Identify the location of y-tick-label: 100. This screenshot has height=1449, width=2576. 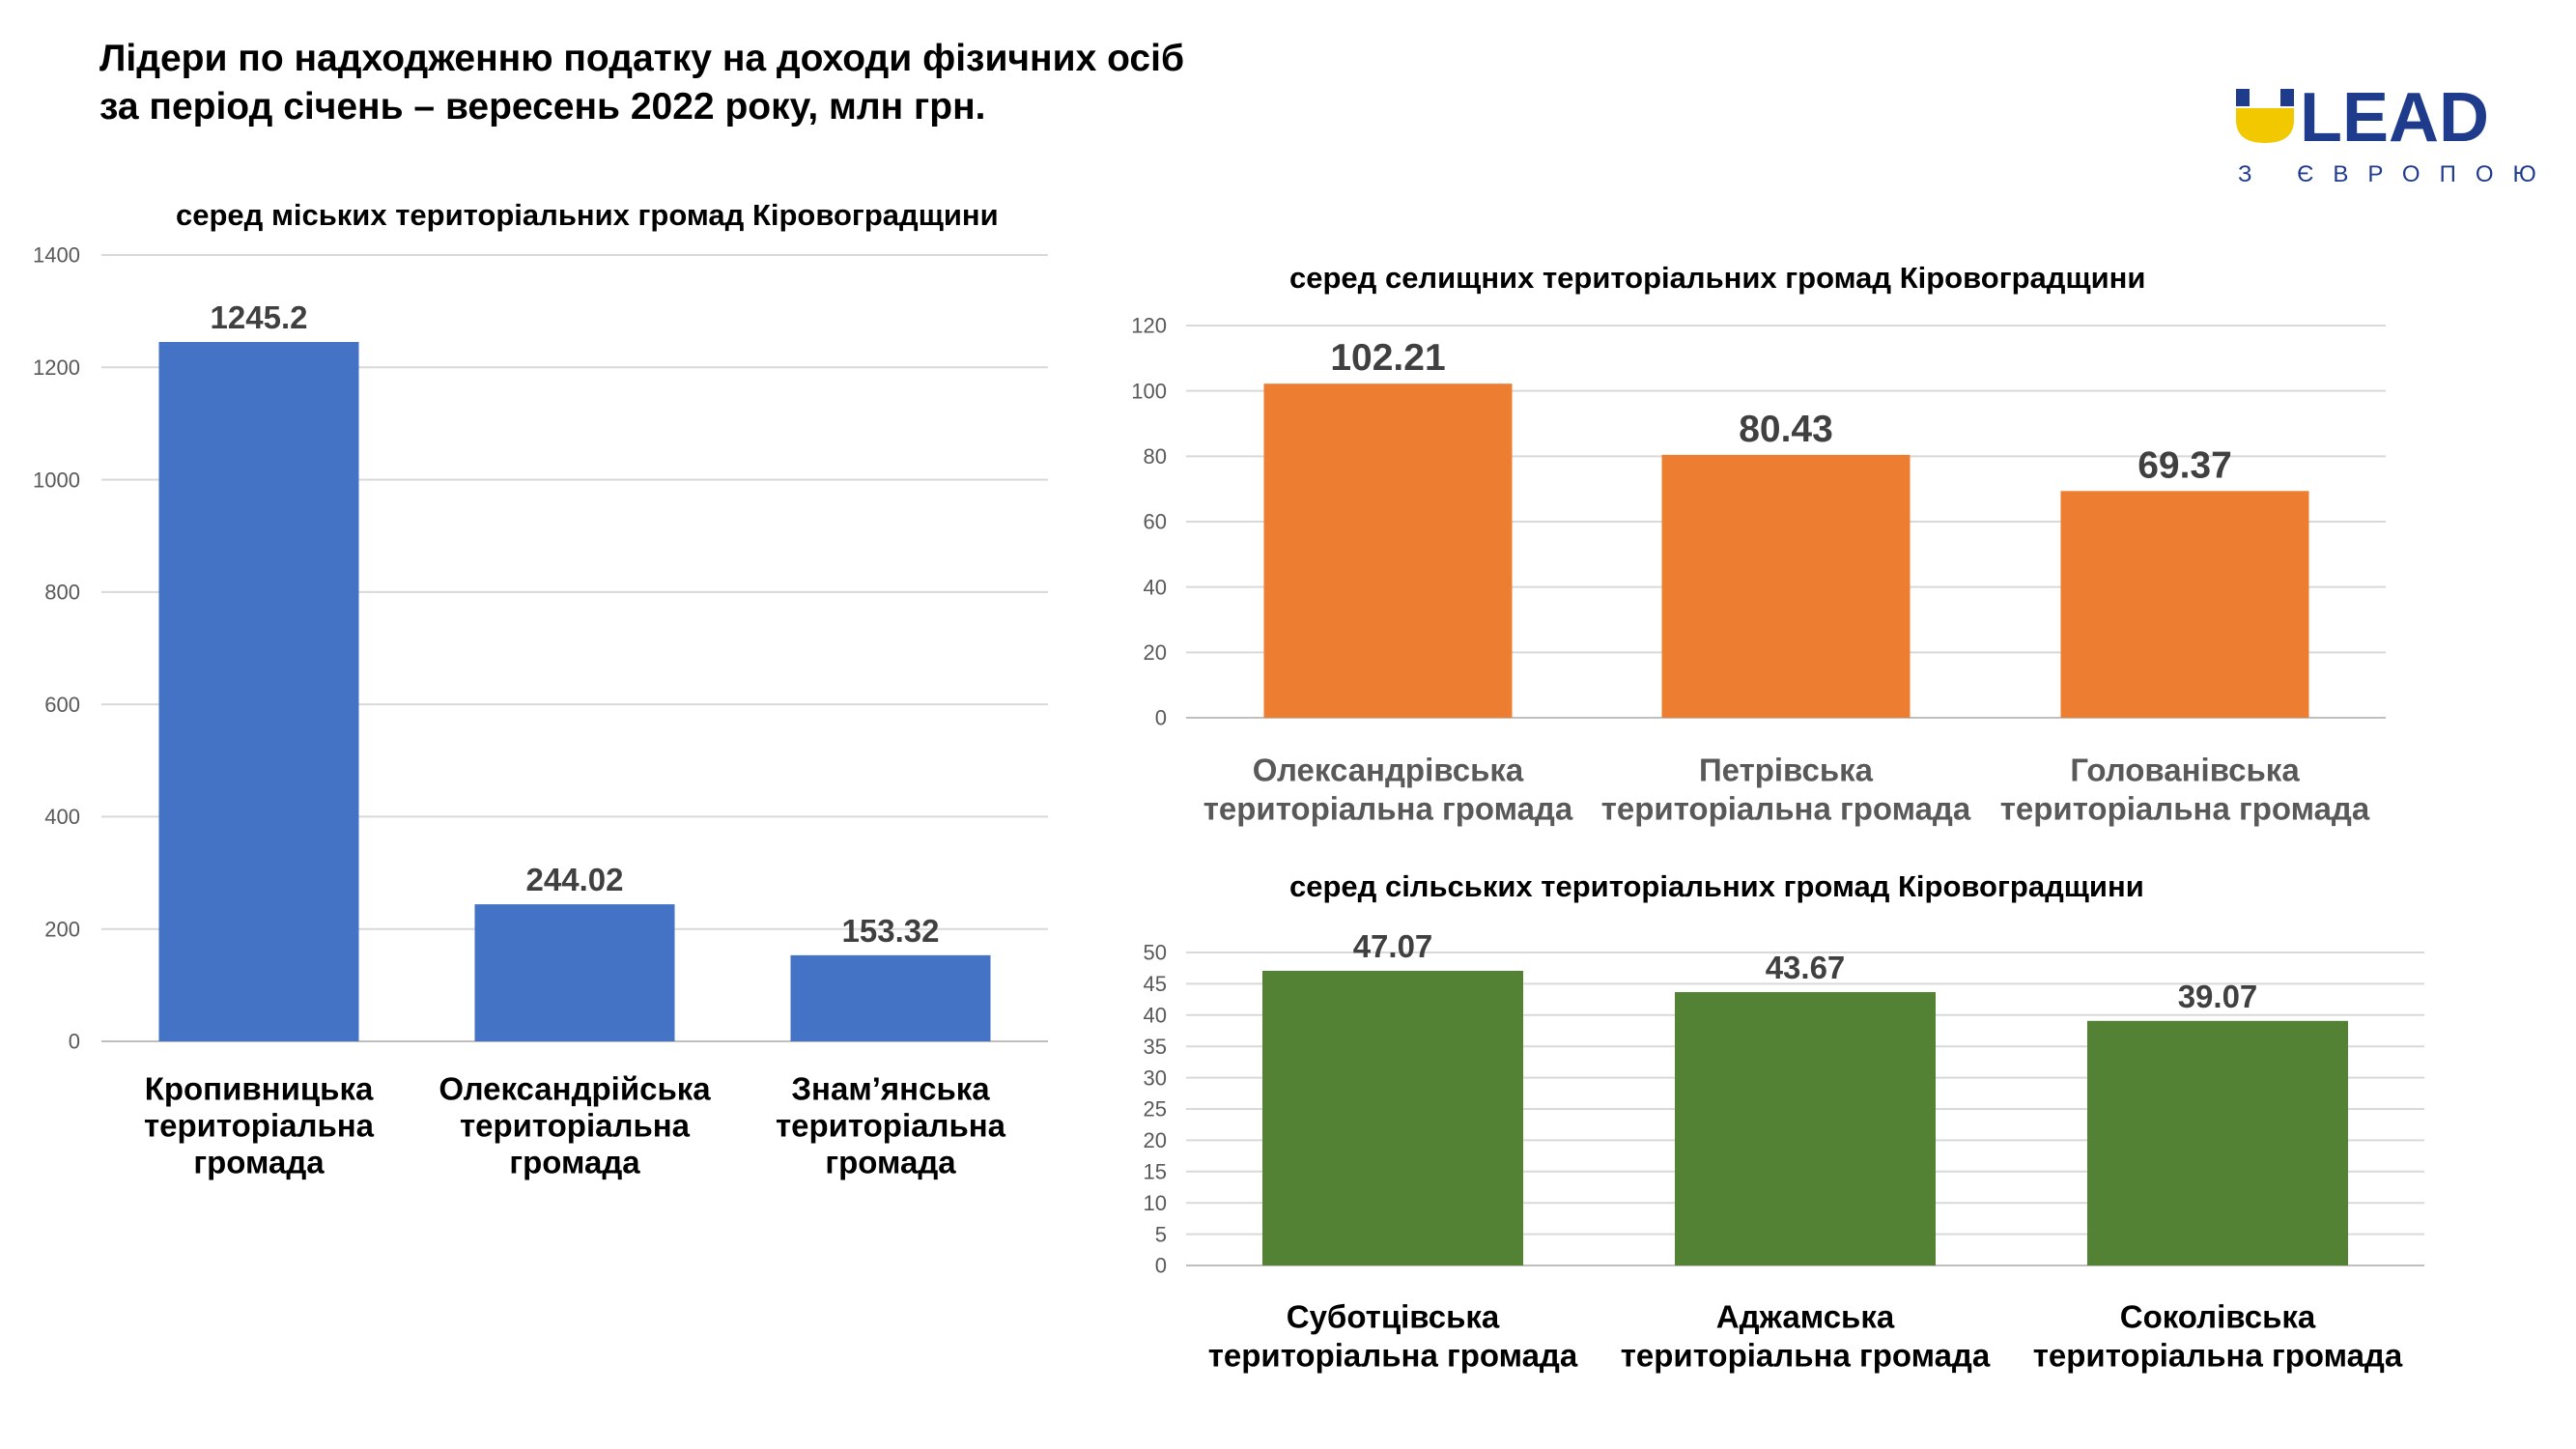
(1149, 391).